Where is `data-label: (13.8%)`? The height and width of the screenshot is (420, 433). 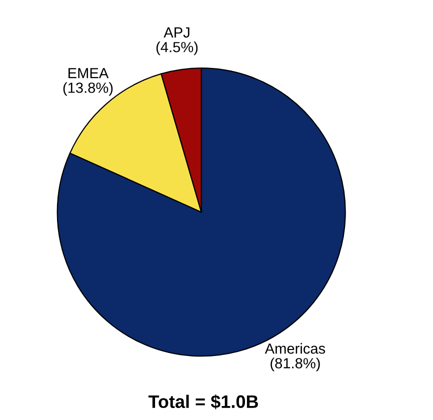 data-label: (13.8%) is located at coordinates (88, 89).